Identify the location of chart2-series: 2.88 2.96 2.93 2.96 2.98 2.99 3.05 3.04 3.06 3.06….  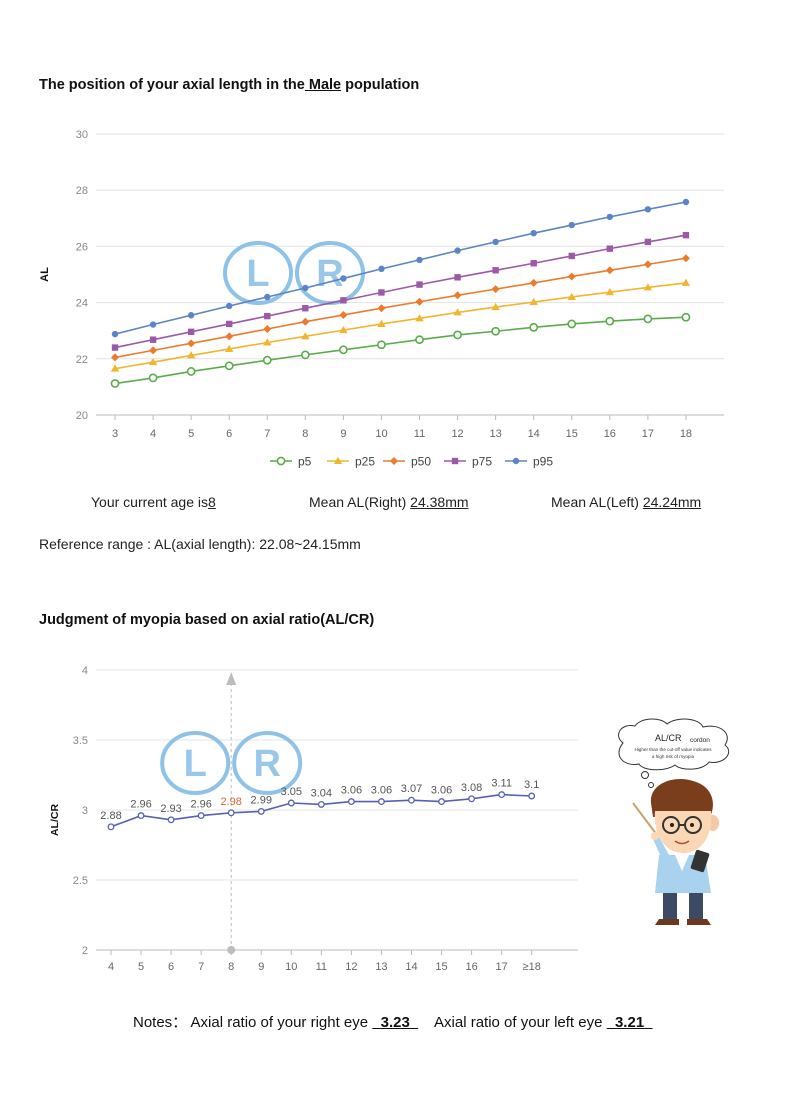
(319, 804).